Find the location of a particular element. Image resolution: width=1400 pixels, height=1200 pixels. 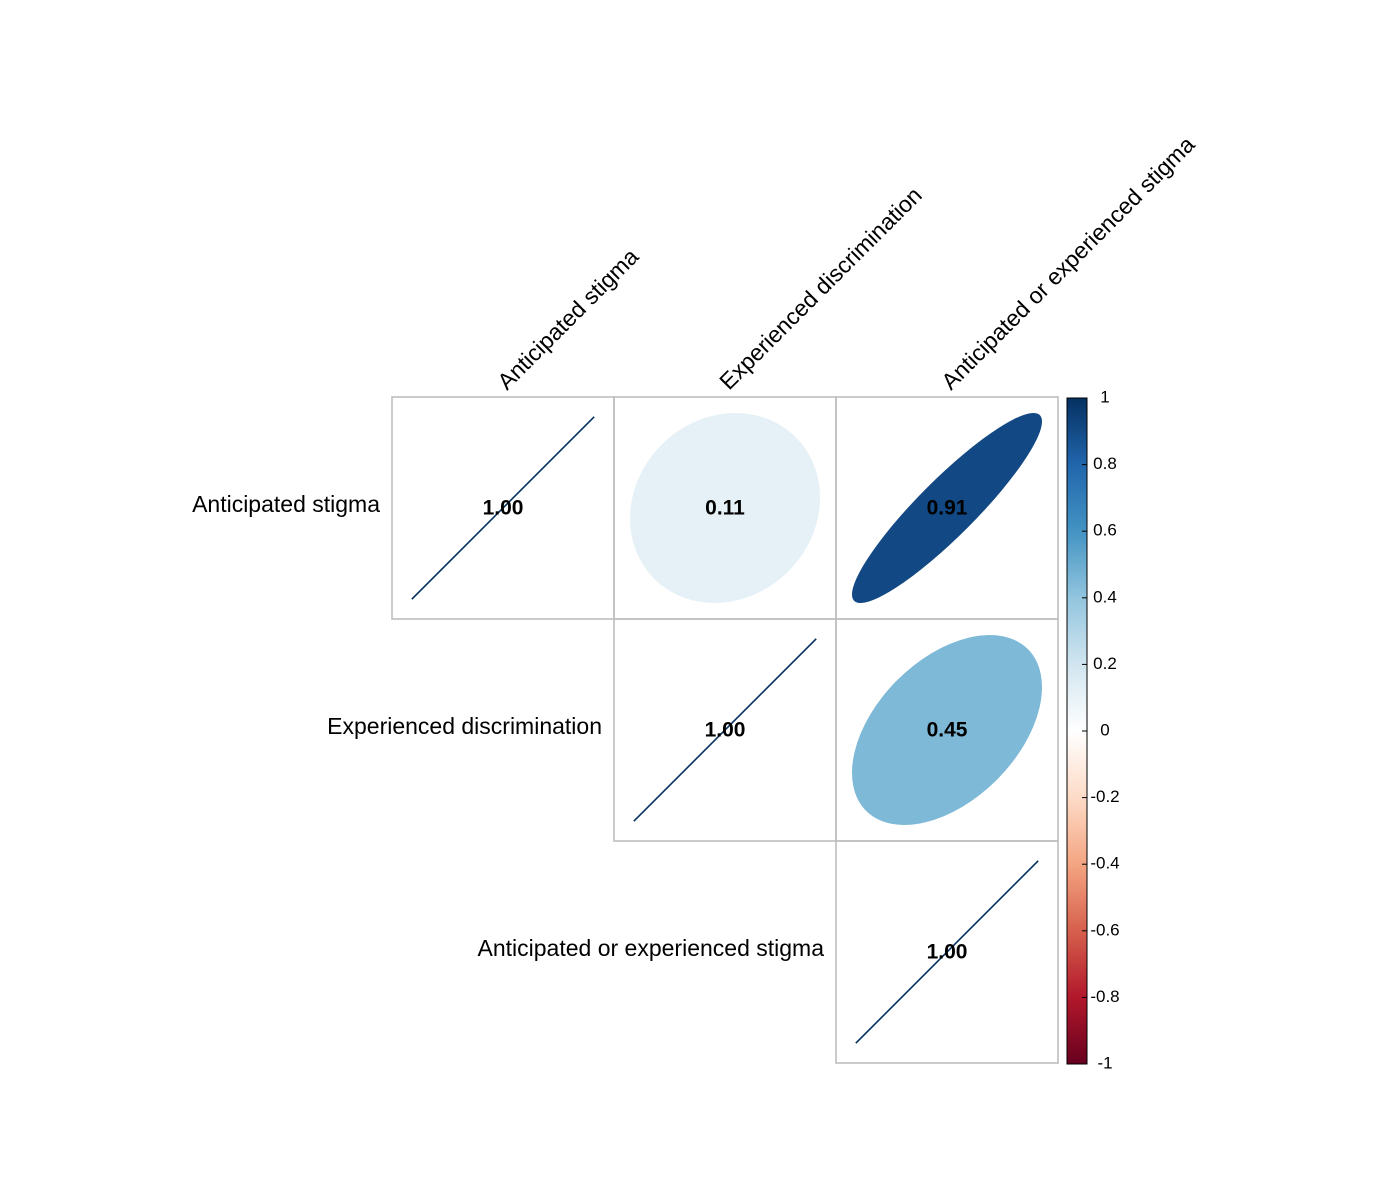

cell-1-1: 1.00 is located at coordinates (725, 730).